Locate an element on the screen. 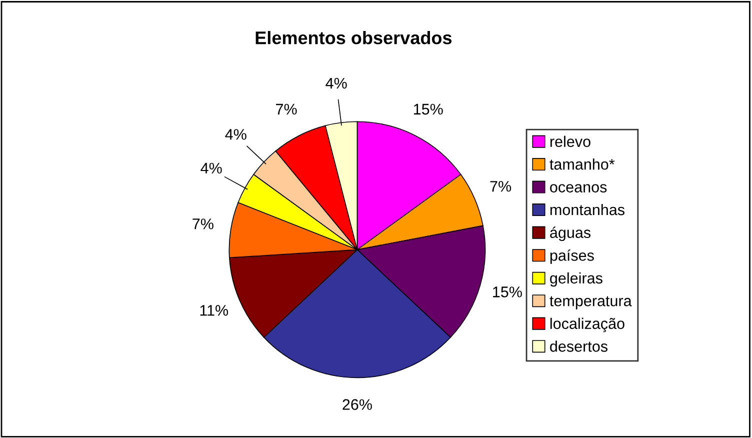 The height and width of the screenshot is (438, 752). legend-label: desertos is located at coordinates (579, 346).